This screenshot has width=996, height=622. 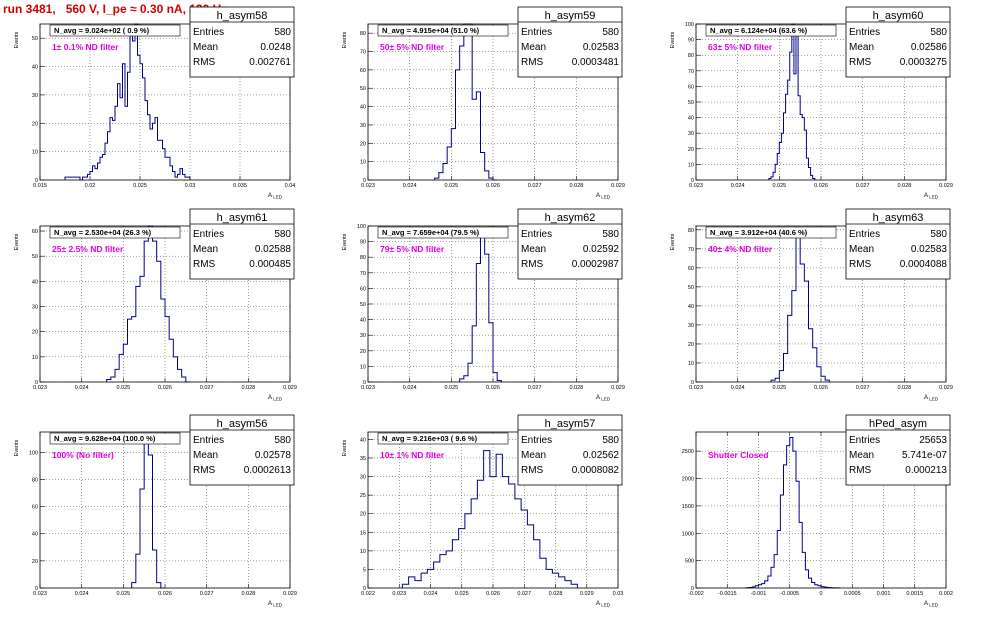 What do you see at coordinates (898, 424) in the screenshot?
I see `stats-title: hPed_asym` at bounding box center [898, 424].